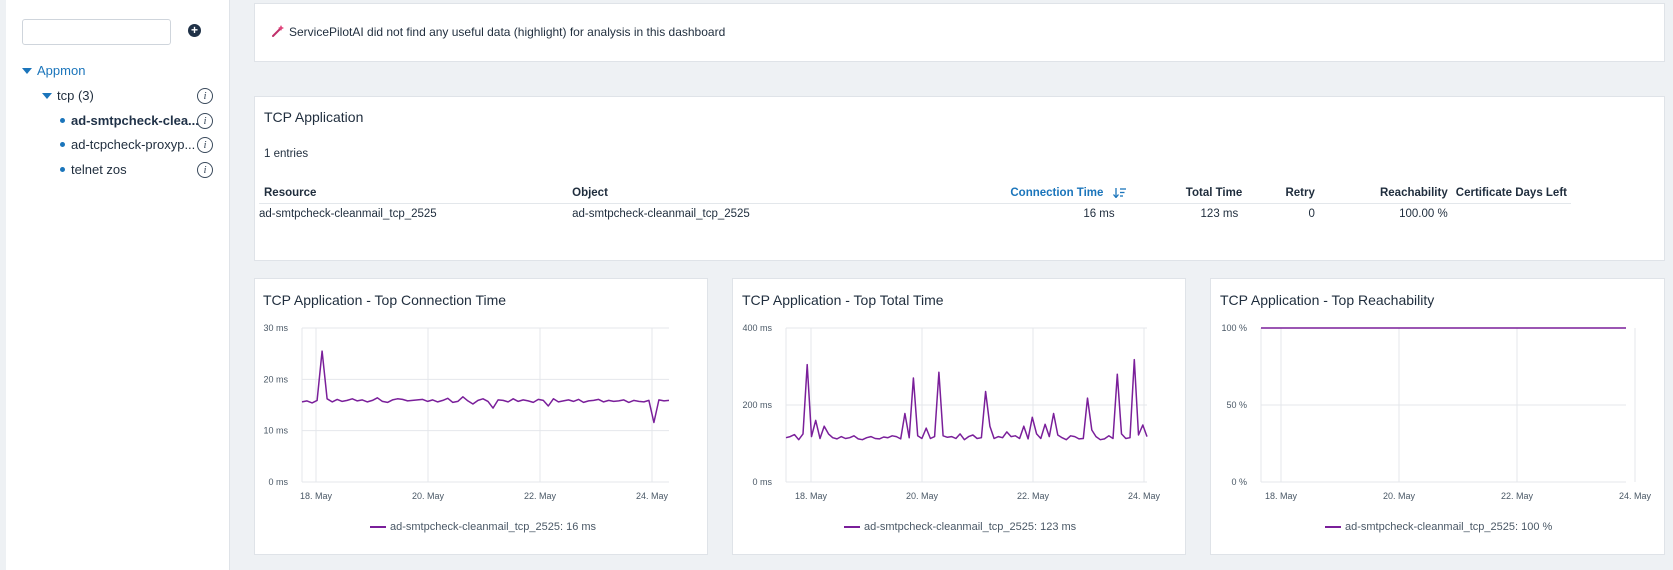  I want to click on column-header-object: Object, so click(752, 193).